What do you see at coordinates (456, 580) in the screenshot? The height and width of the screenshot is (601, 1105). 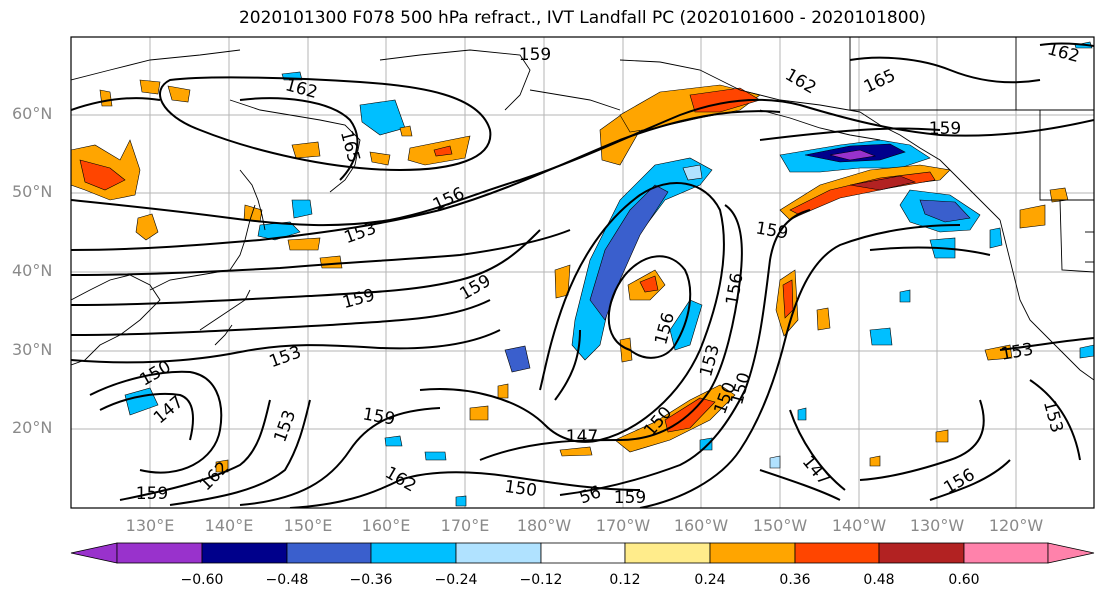 I see `colorbar-tick-label: −0.24` at bounding box center [456, 580].